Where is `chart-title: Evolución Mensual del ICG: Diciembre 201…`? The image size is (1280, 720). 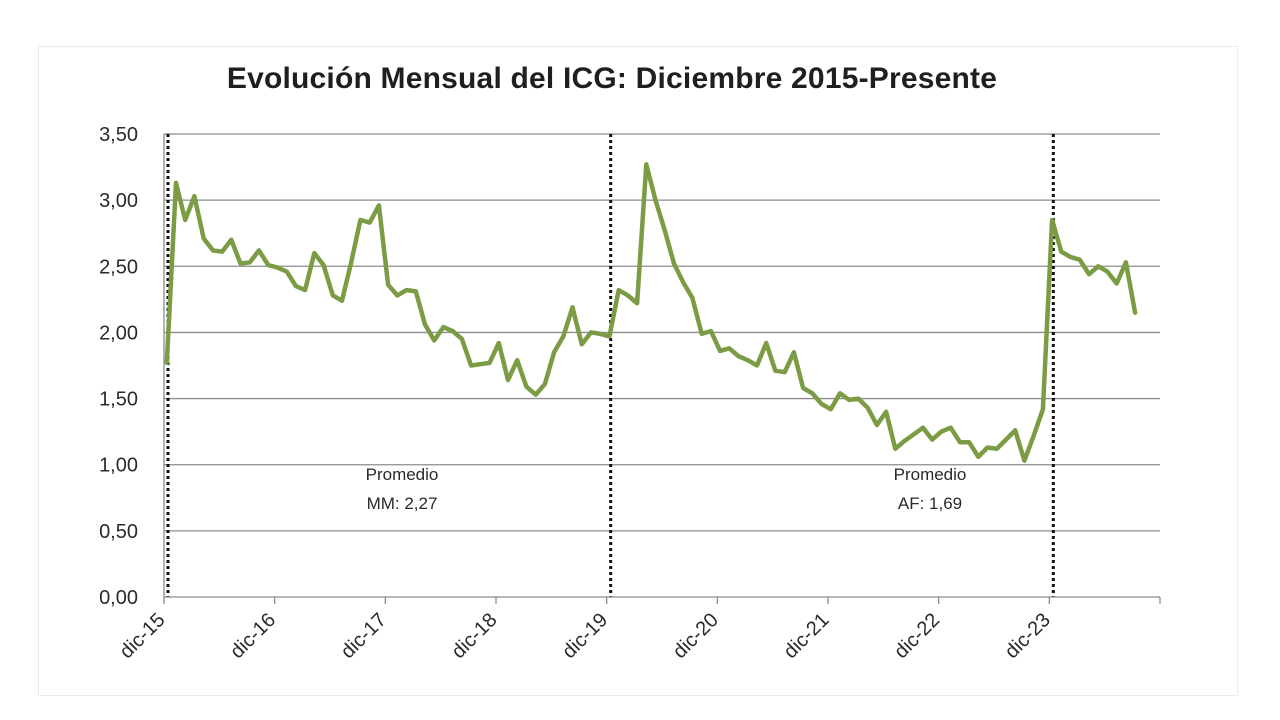
chart-title: Evolución Mensual del ICG: Diciembre 201… is located at coordinates (612, 78).